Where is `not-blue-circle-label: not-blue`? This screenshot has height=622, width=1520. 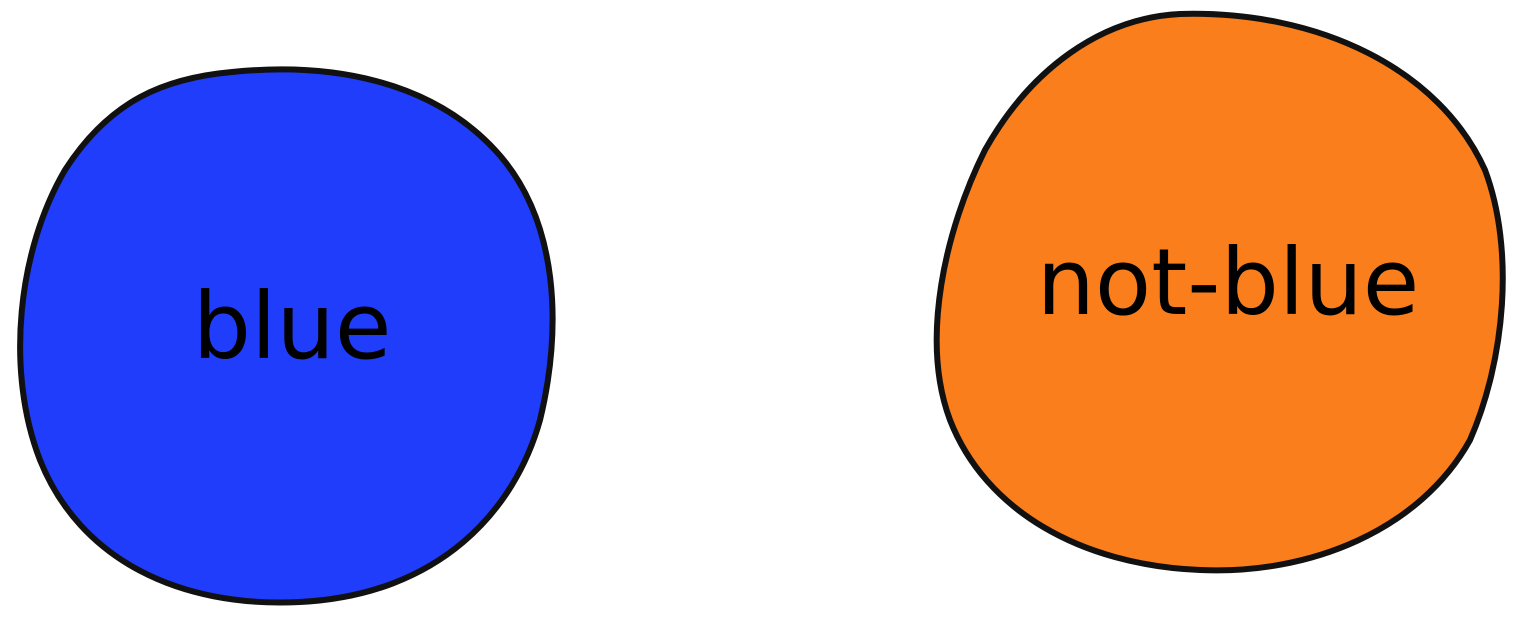 not-blue-circle-label: not-blue is located at coordinates (1228, 282).